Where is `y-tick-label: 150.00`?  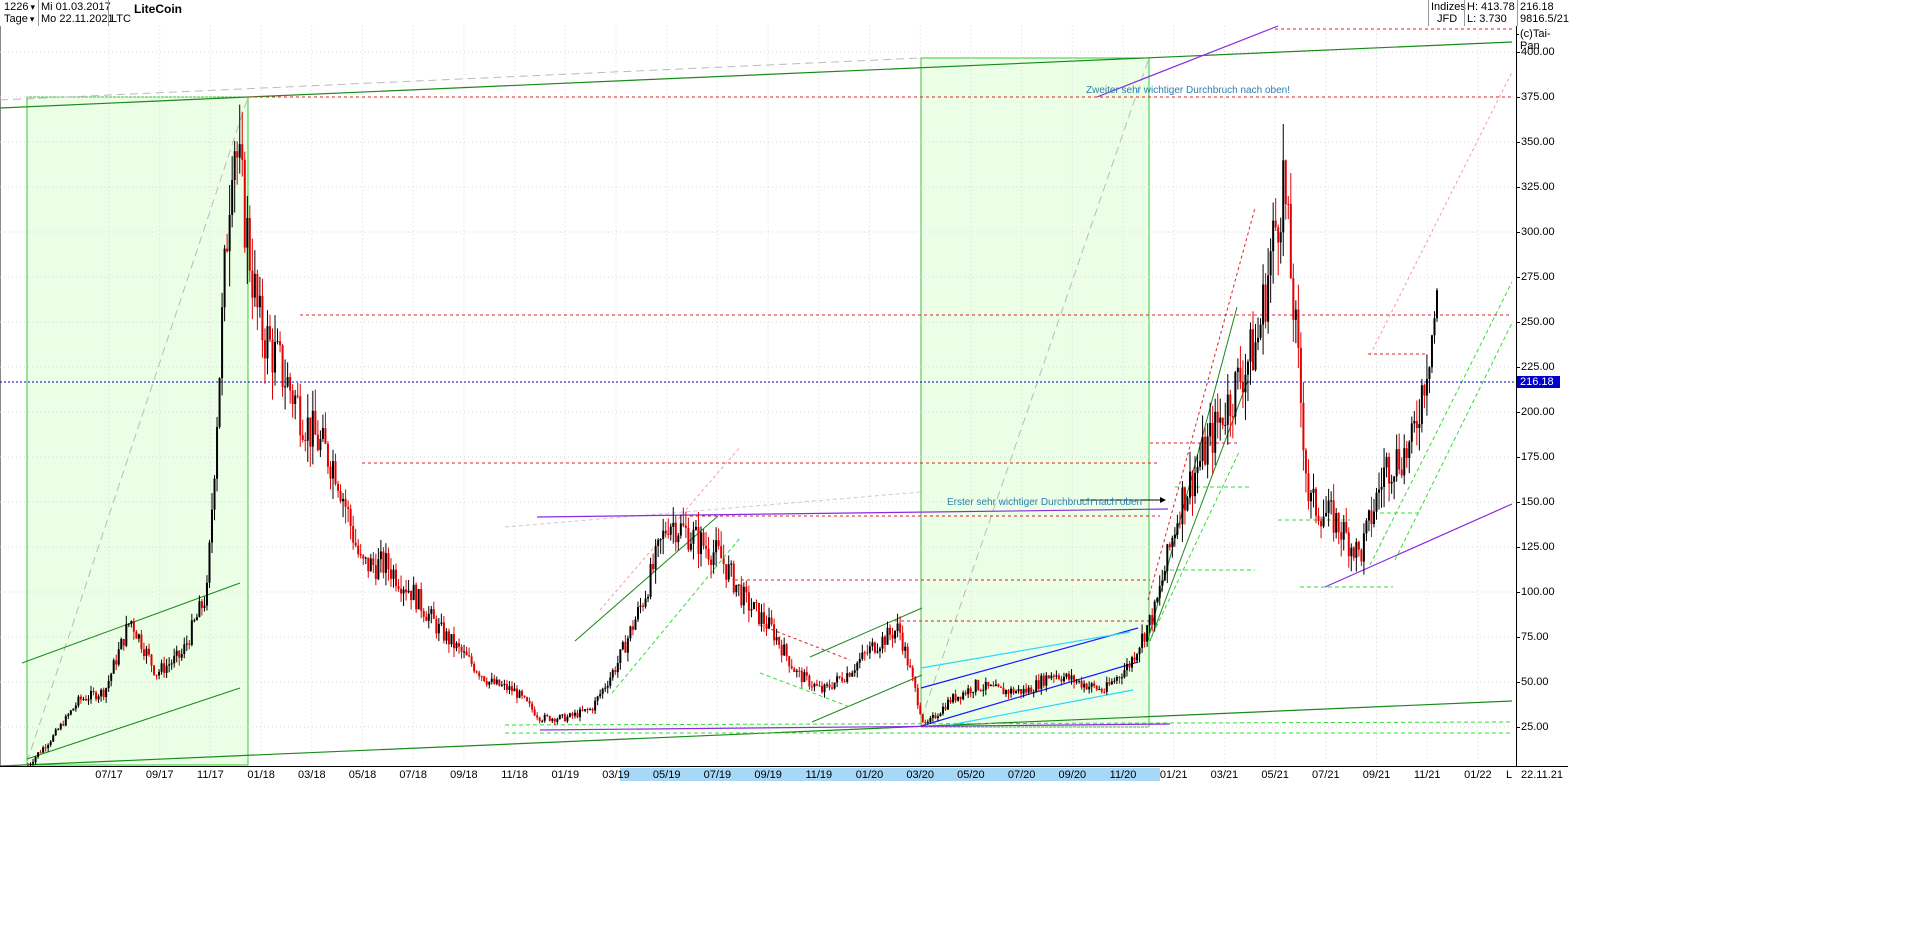 y-tick-label: 150.00 is located at coordinates (1536, 502).